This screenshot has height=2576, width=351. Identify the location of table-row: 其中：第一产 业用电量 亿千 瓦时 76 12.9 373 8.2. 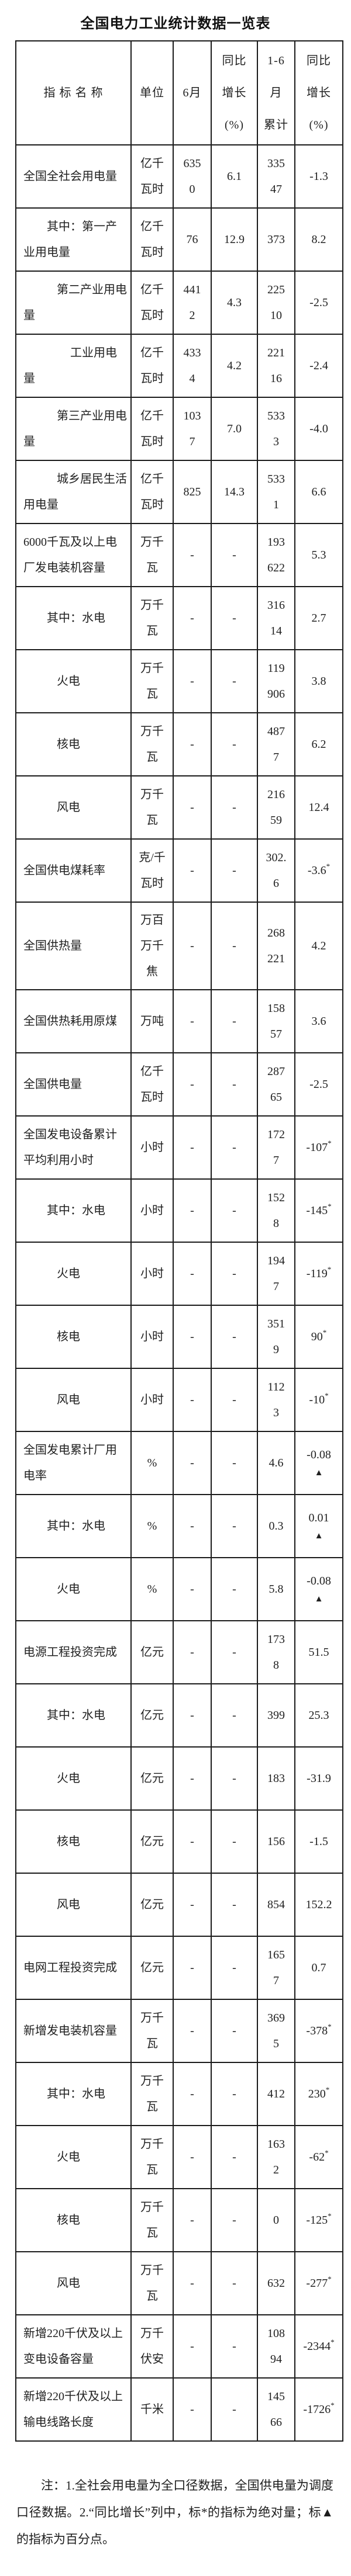
(179, 240).